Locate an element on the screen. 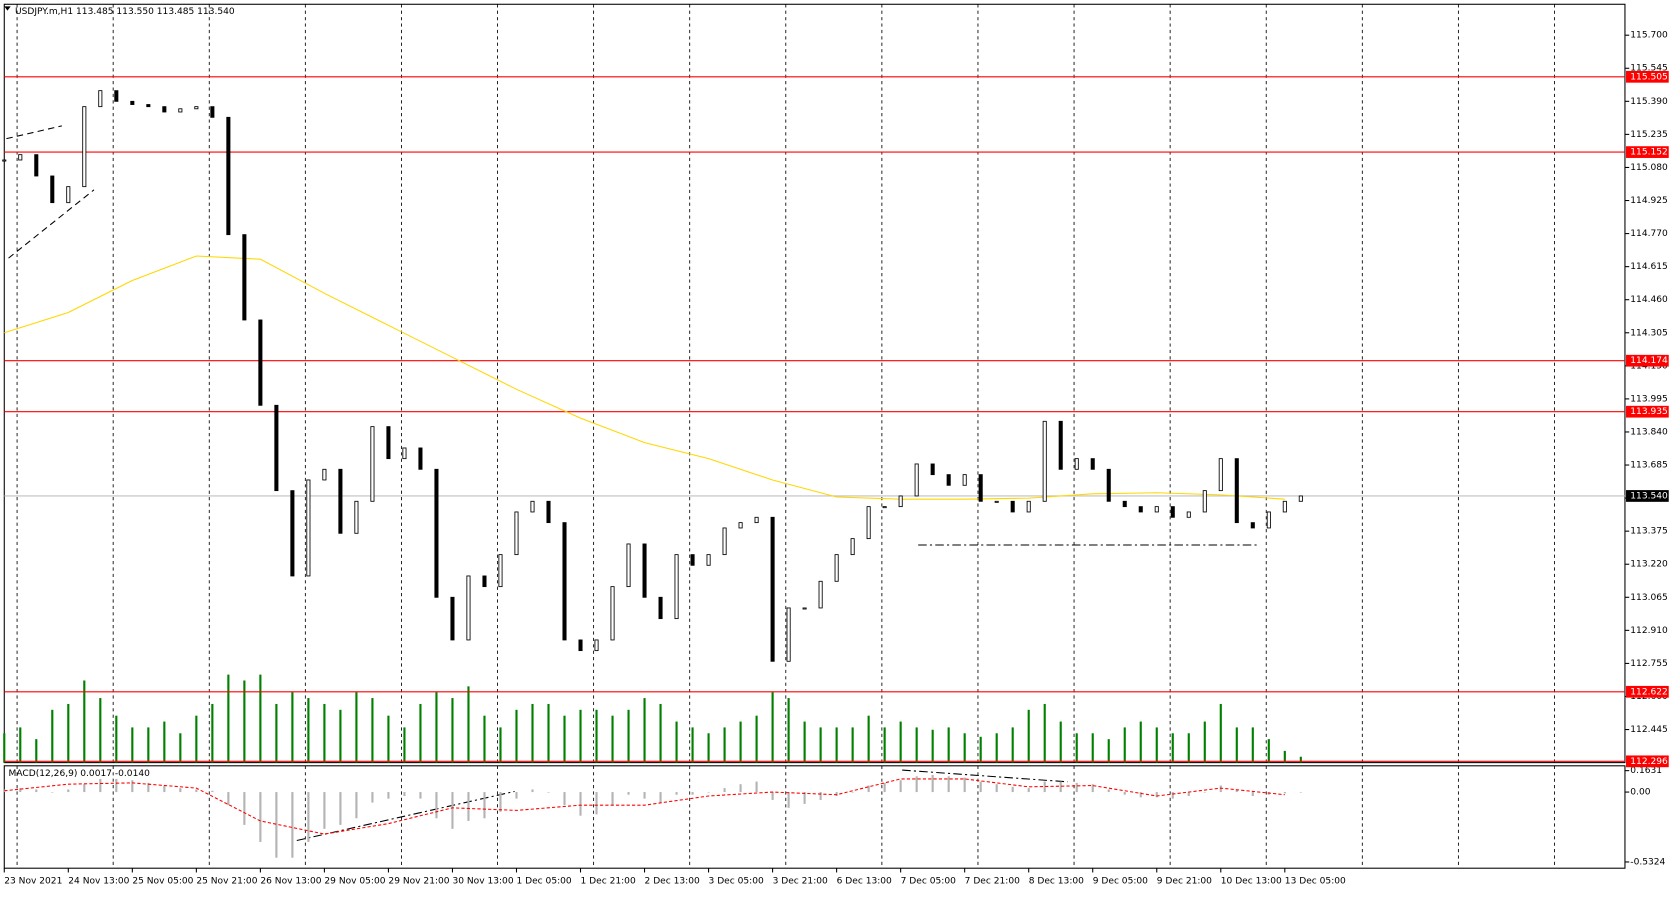 The height and width of the screenshot is (901, 1673). y-tick-label: 114.615 is located at coordinates (1649, 267).